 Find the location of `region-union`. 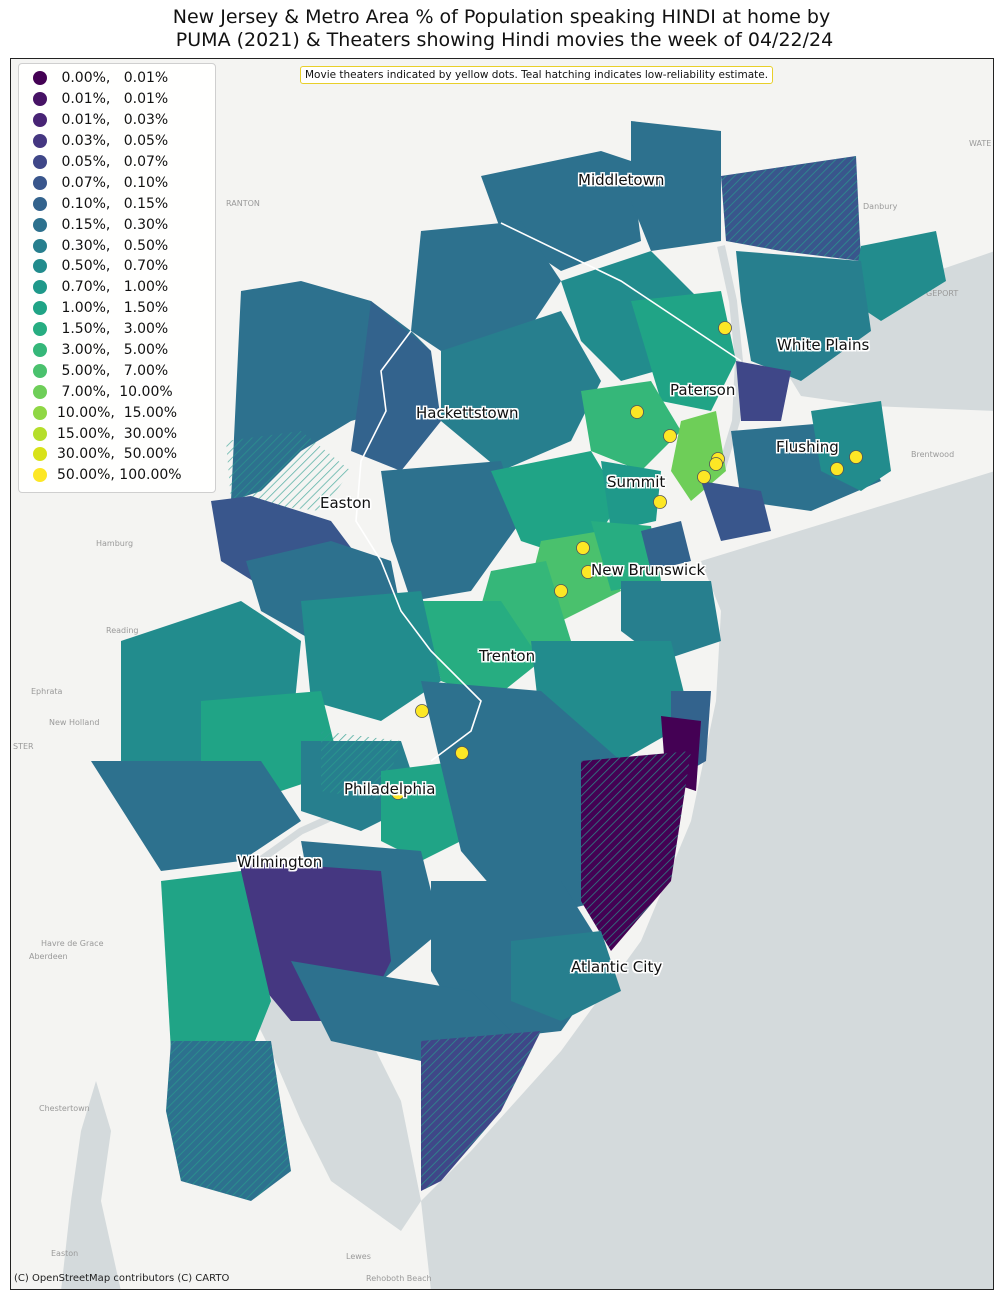

region-union is located at coordinates (631, 496).